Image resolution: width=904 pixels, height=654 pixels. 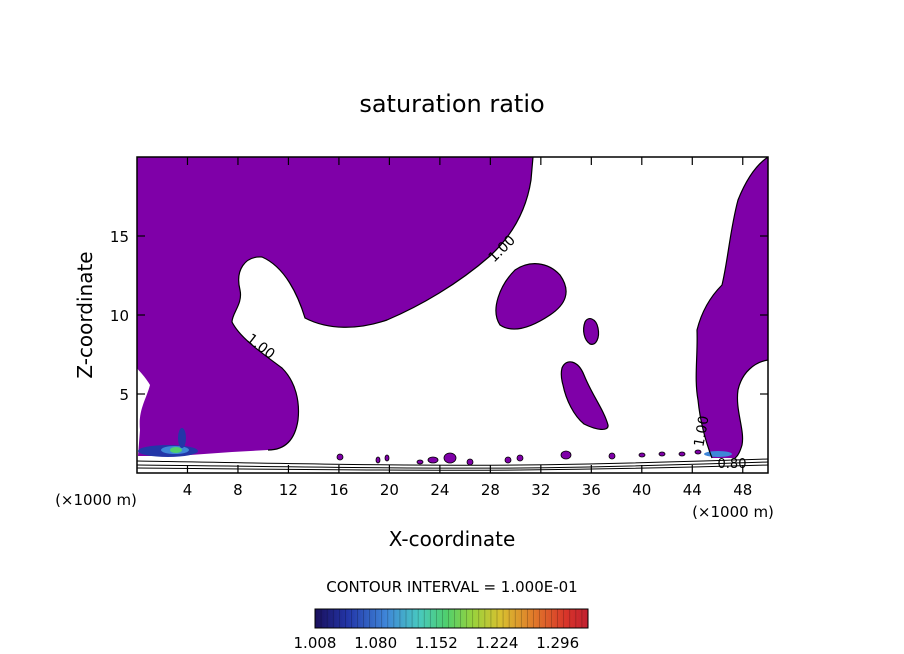 I want to click on chart-title: saturation ratio, so click(x=451, y=104).